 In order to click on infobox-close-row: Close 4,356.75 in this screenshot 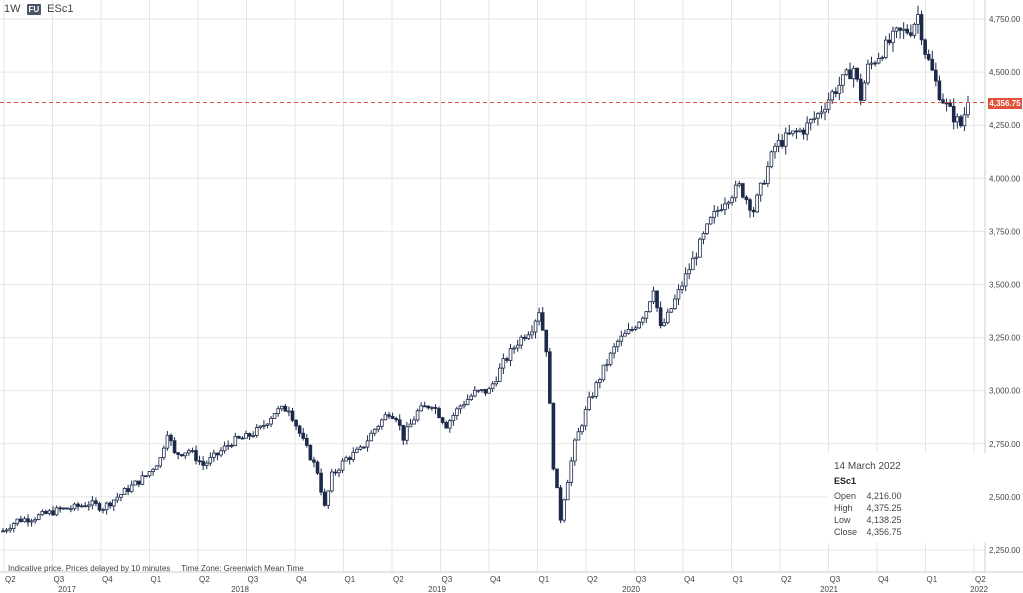, I will do `click(868, 532)`.